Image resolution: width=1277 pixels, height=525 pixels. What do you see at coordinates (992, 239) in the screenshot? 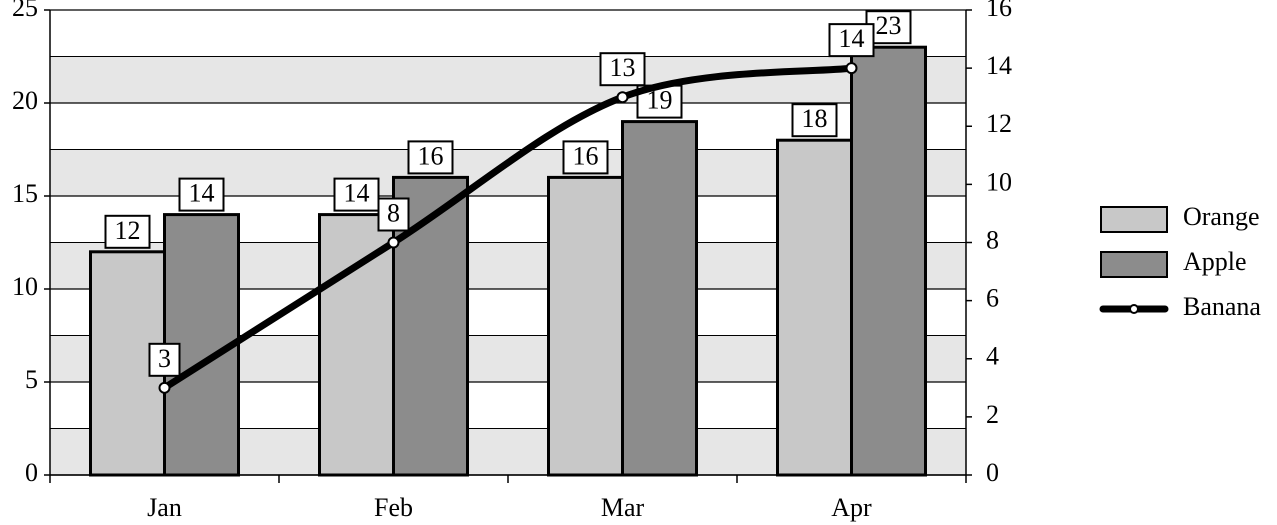
I see `y2-tick-label: 8` at bounding box center [992, 239].